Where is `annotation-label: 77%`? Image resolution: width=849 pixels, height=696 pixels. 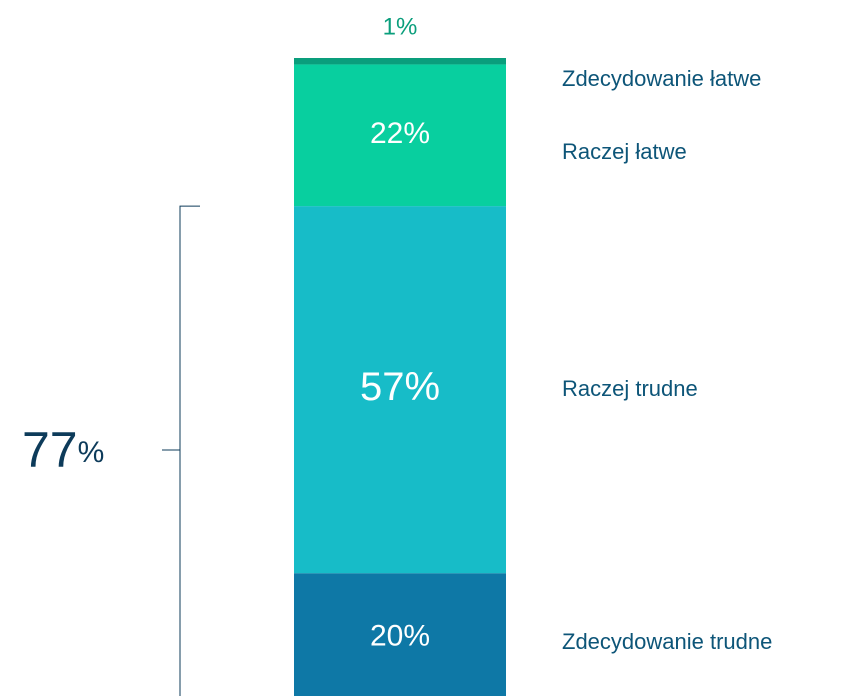 annotation-label: 77% is located at coordinates (63, 450).